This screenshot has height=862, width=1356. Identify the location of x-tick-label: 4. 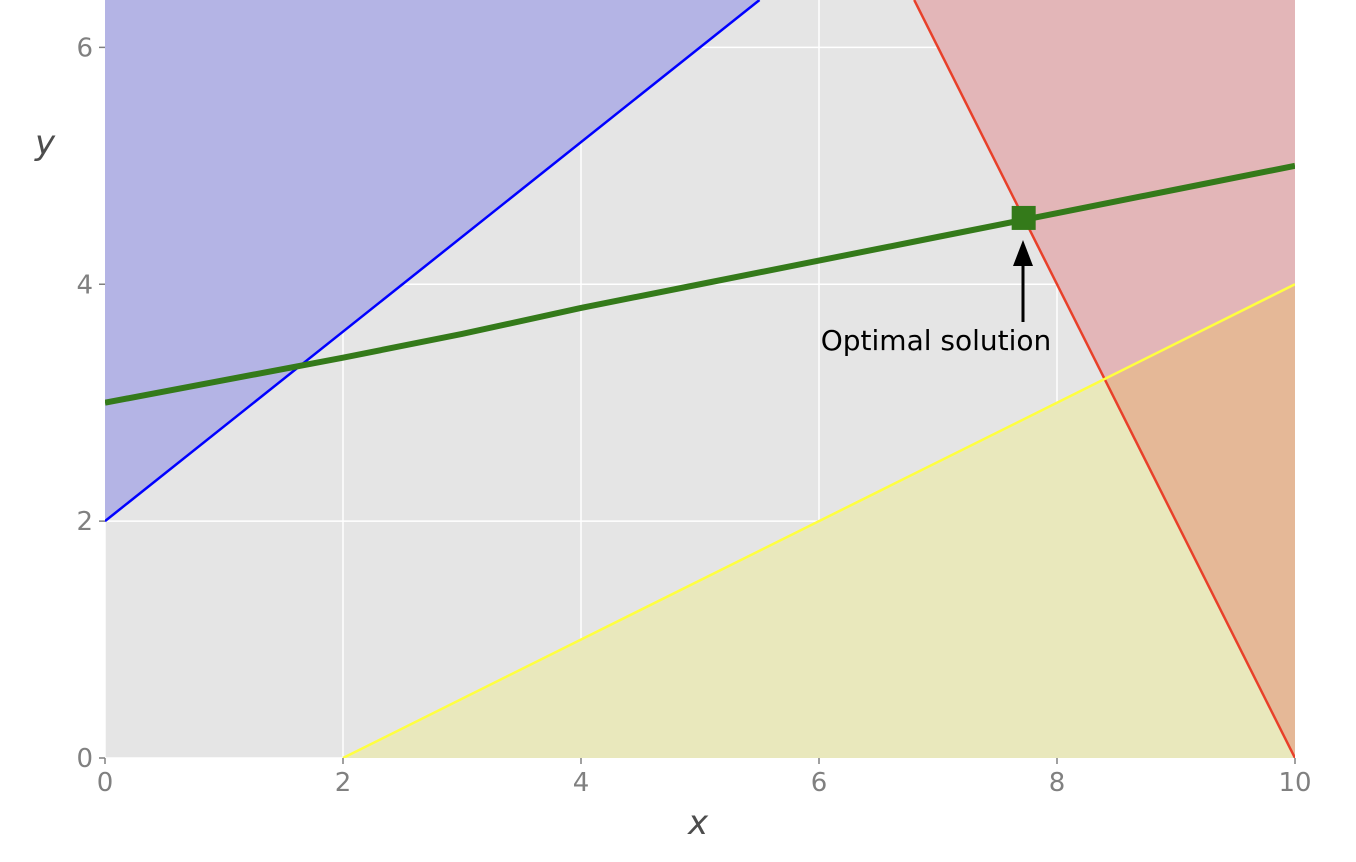
(581, 783).